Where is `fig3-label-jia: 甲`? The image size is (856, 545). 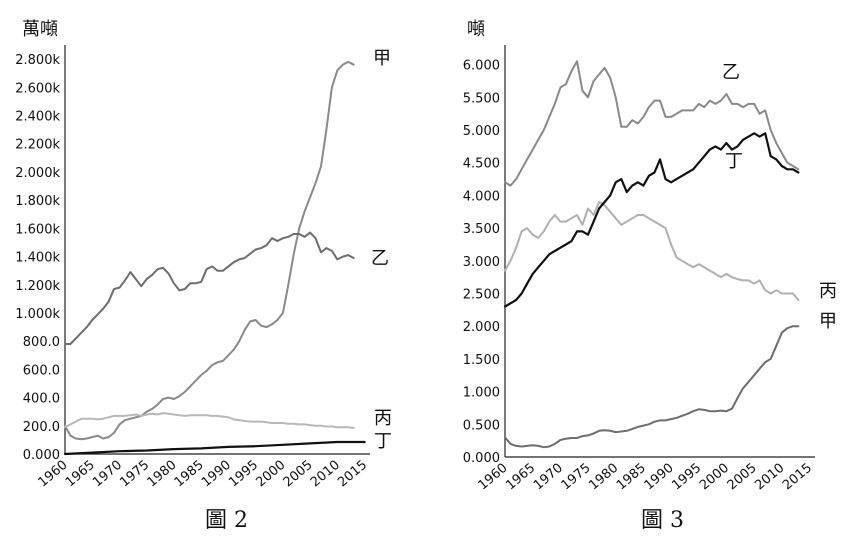 fig3-label-jia: 甲 is located at coordinates (828, 321).